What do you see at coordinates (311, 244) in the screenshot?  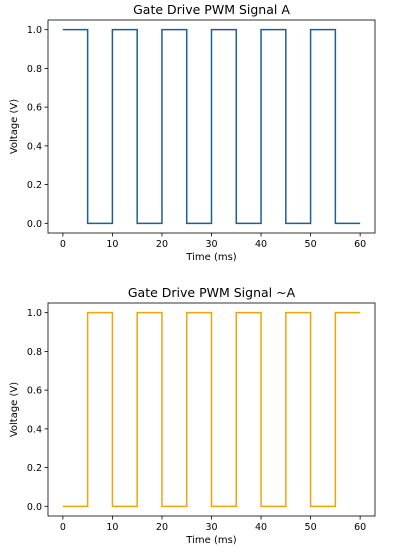 I see `chart-1-x-tick-label: 50` at bounding box center [311, 244].